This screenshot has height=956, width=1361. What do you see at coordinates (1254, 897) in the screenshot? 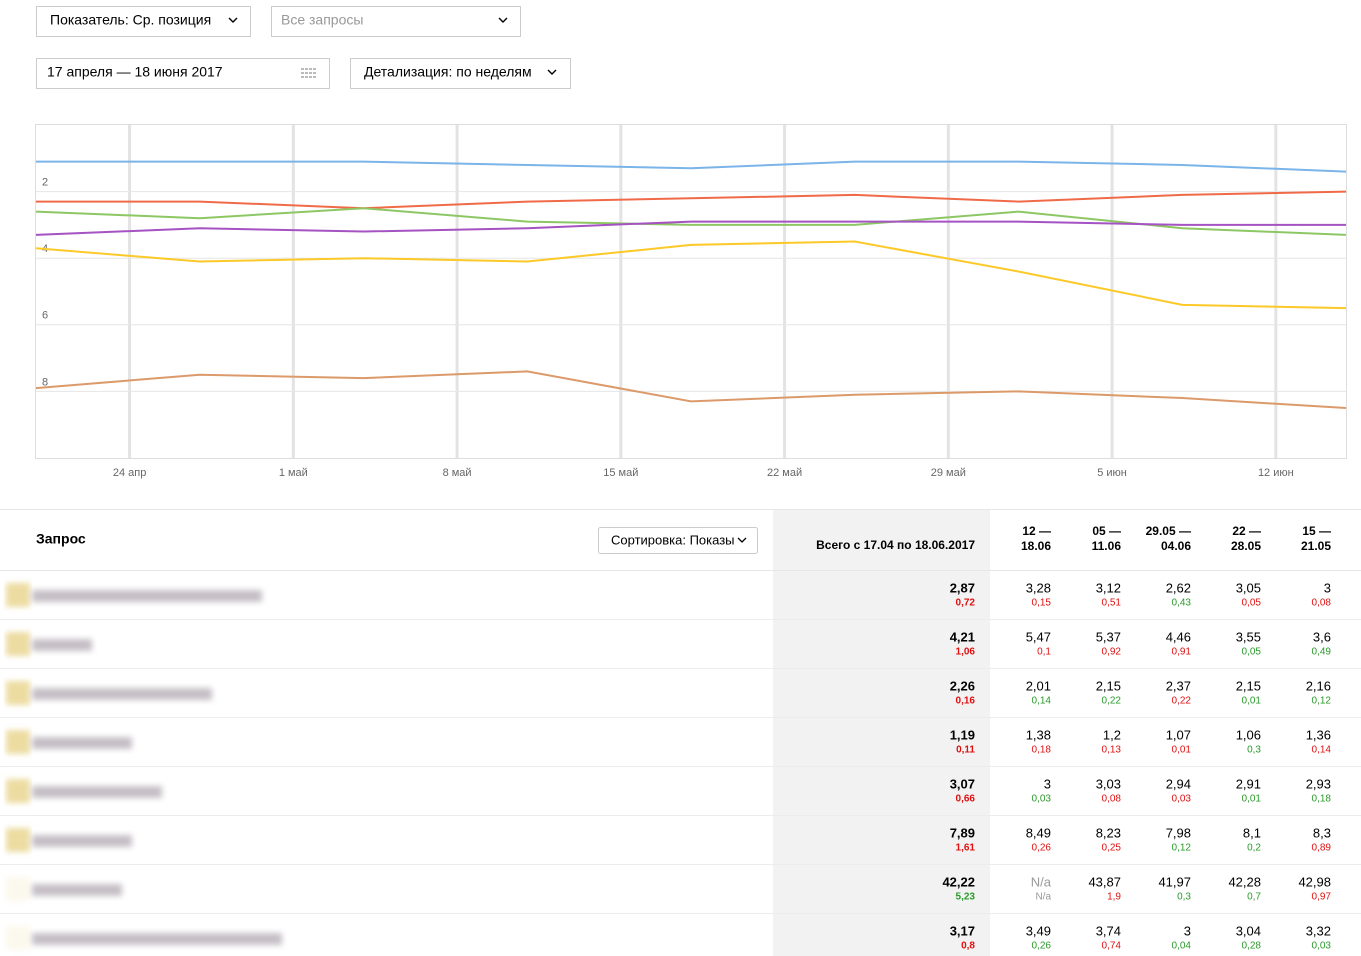
I see `cell-delta: 0,7` at bounding box center [1254, 897].